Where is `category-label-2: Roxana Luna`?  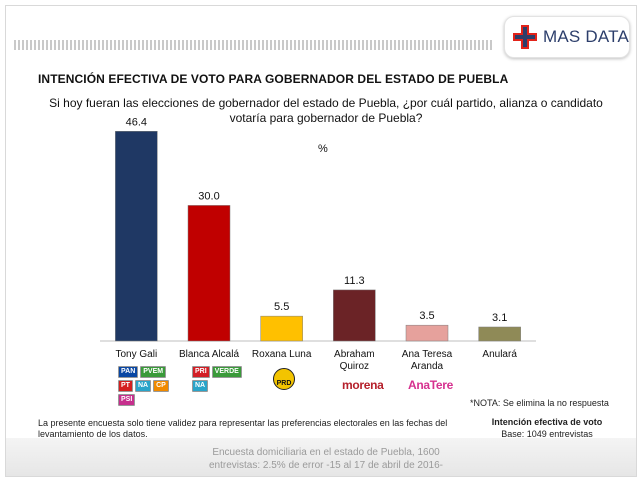 category-label-2: Roxana Luna is located at coordinates (281, 354).